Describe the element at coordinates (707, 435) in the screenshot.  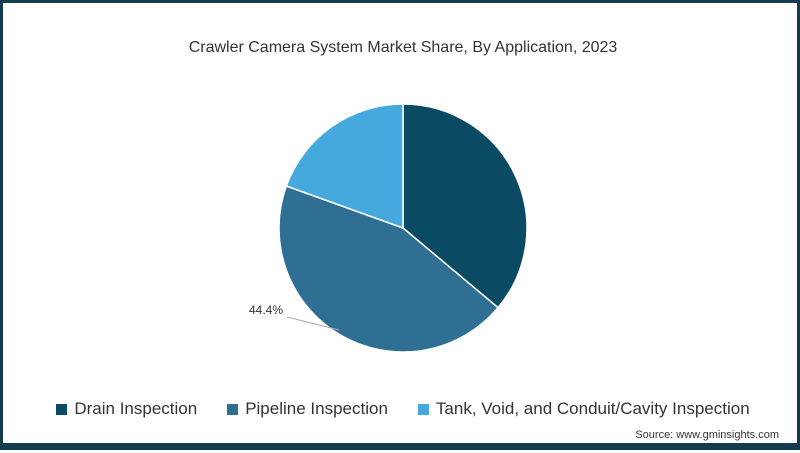
I see `source-note: Source: www.gminsights.com` at that location.